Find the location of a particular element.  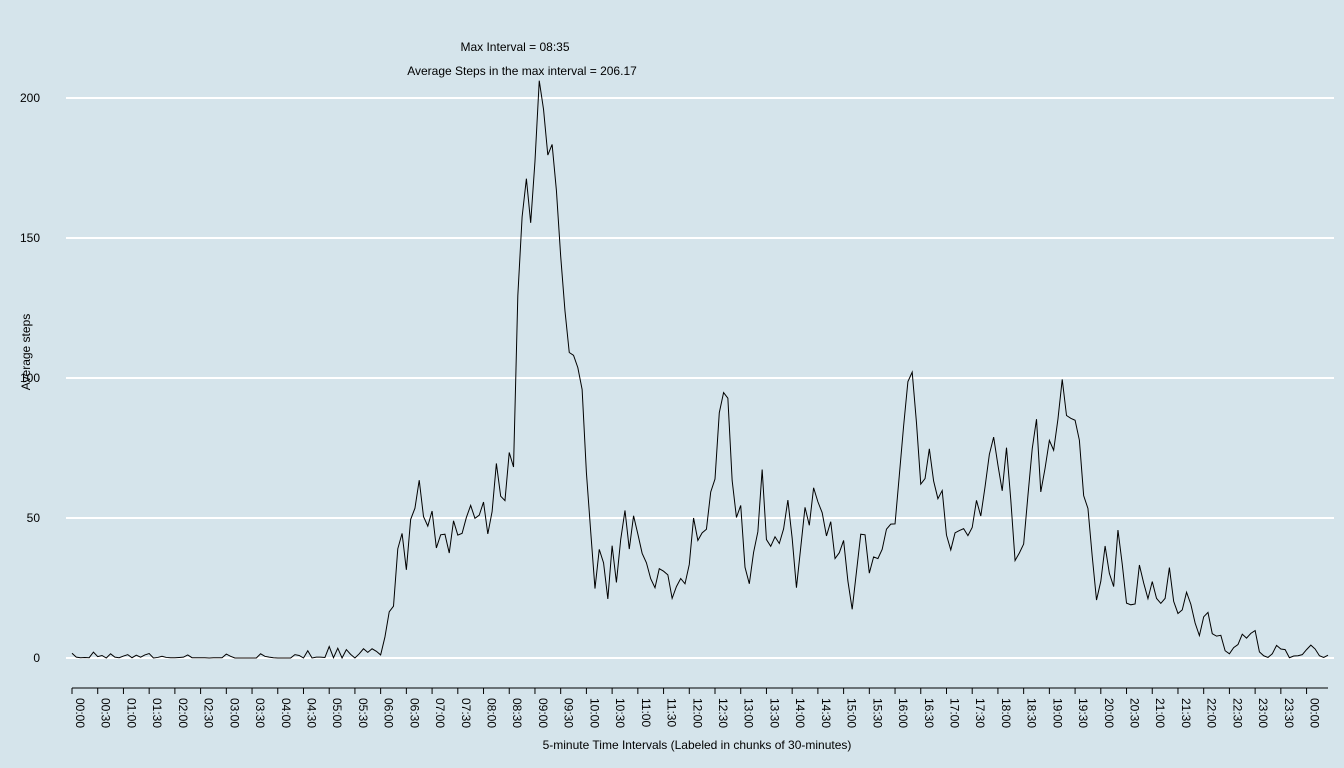

x-tick-label: 03:30 is located at coordinates (260, 713).